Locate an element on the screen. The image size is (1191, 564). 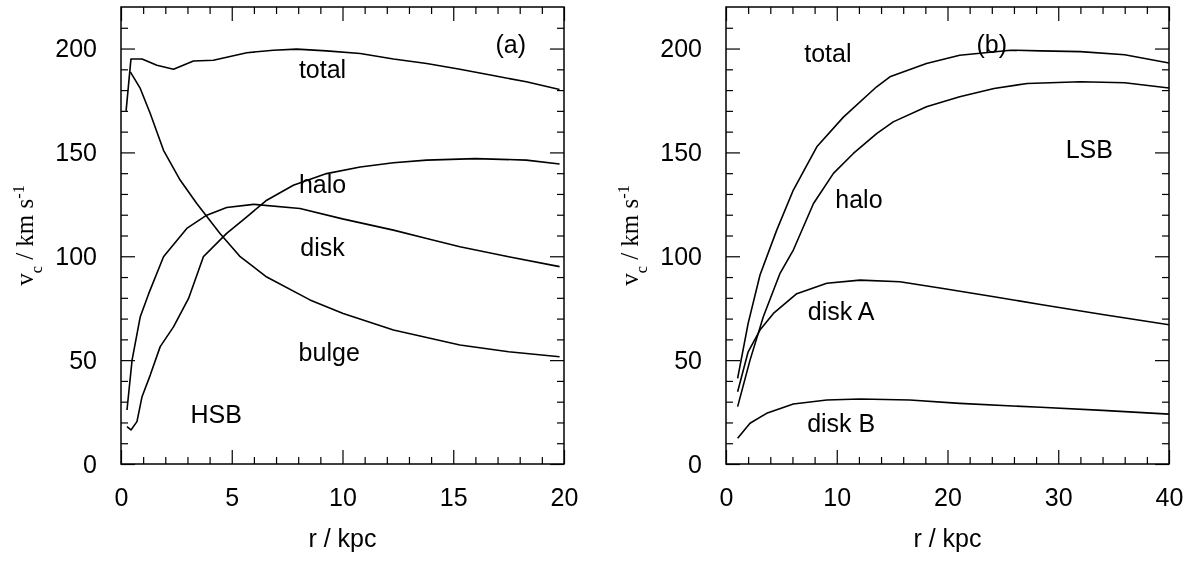
series-label: disk is located at coordinates (323, 246).